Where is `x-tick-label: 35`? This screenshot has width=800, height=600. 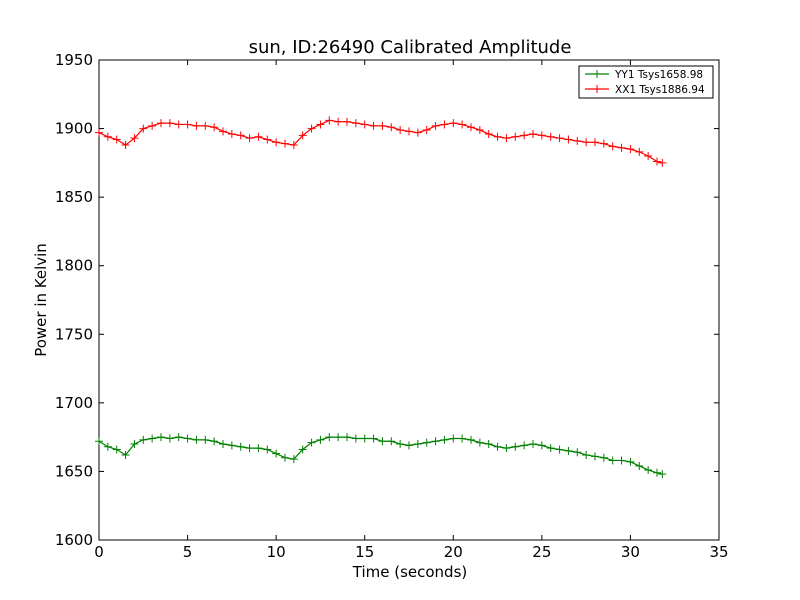 x-tick-label: 35 is located at coordinates (718, 552).